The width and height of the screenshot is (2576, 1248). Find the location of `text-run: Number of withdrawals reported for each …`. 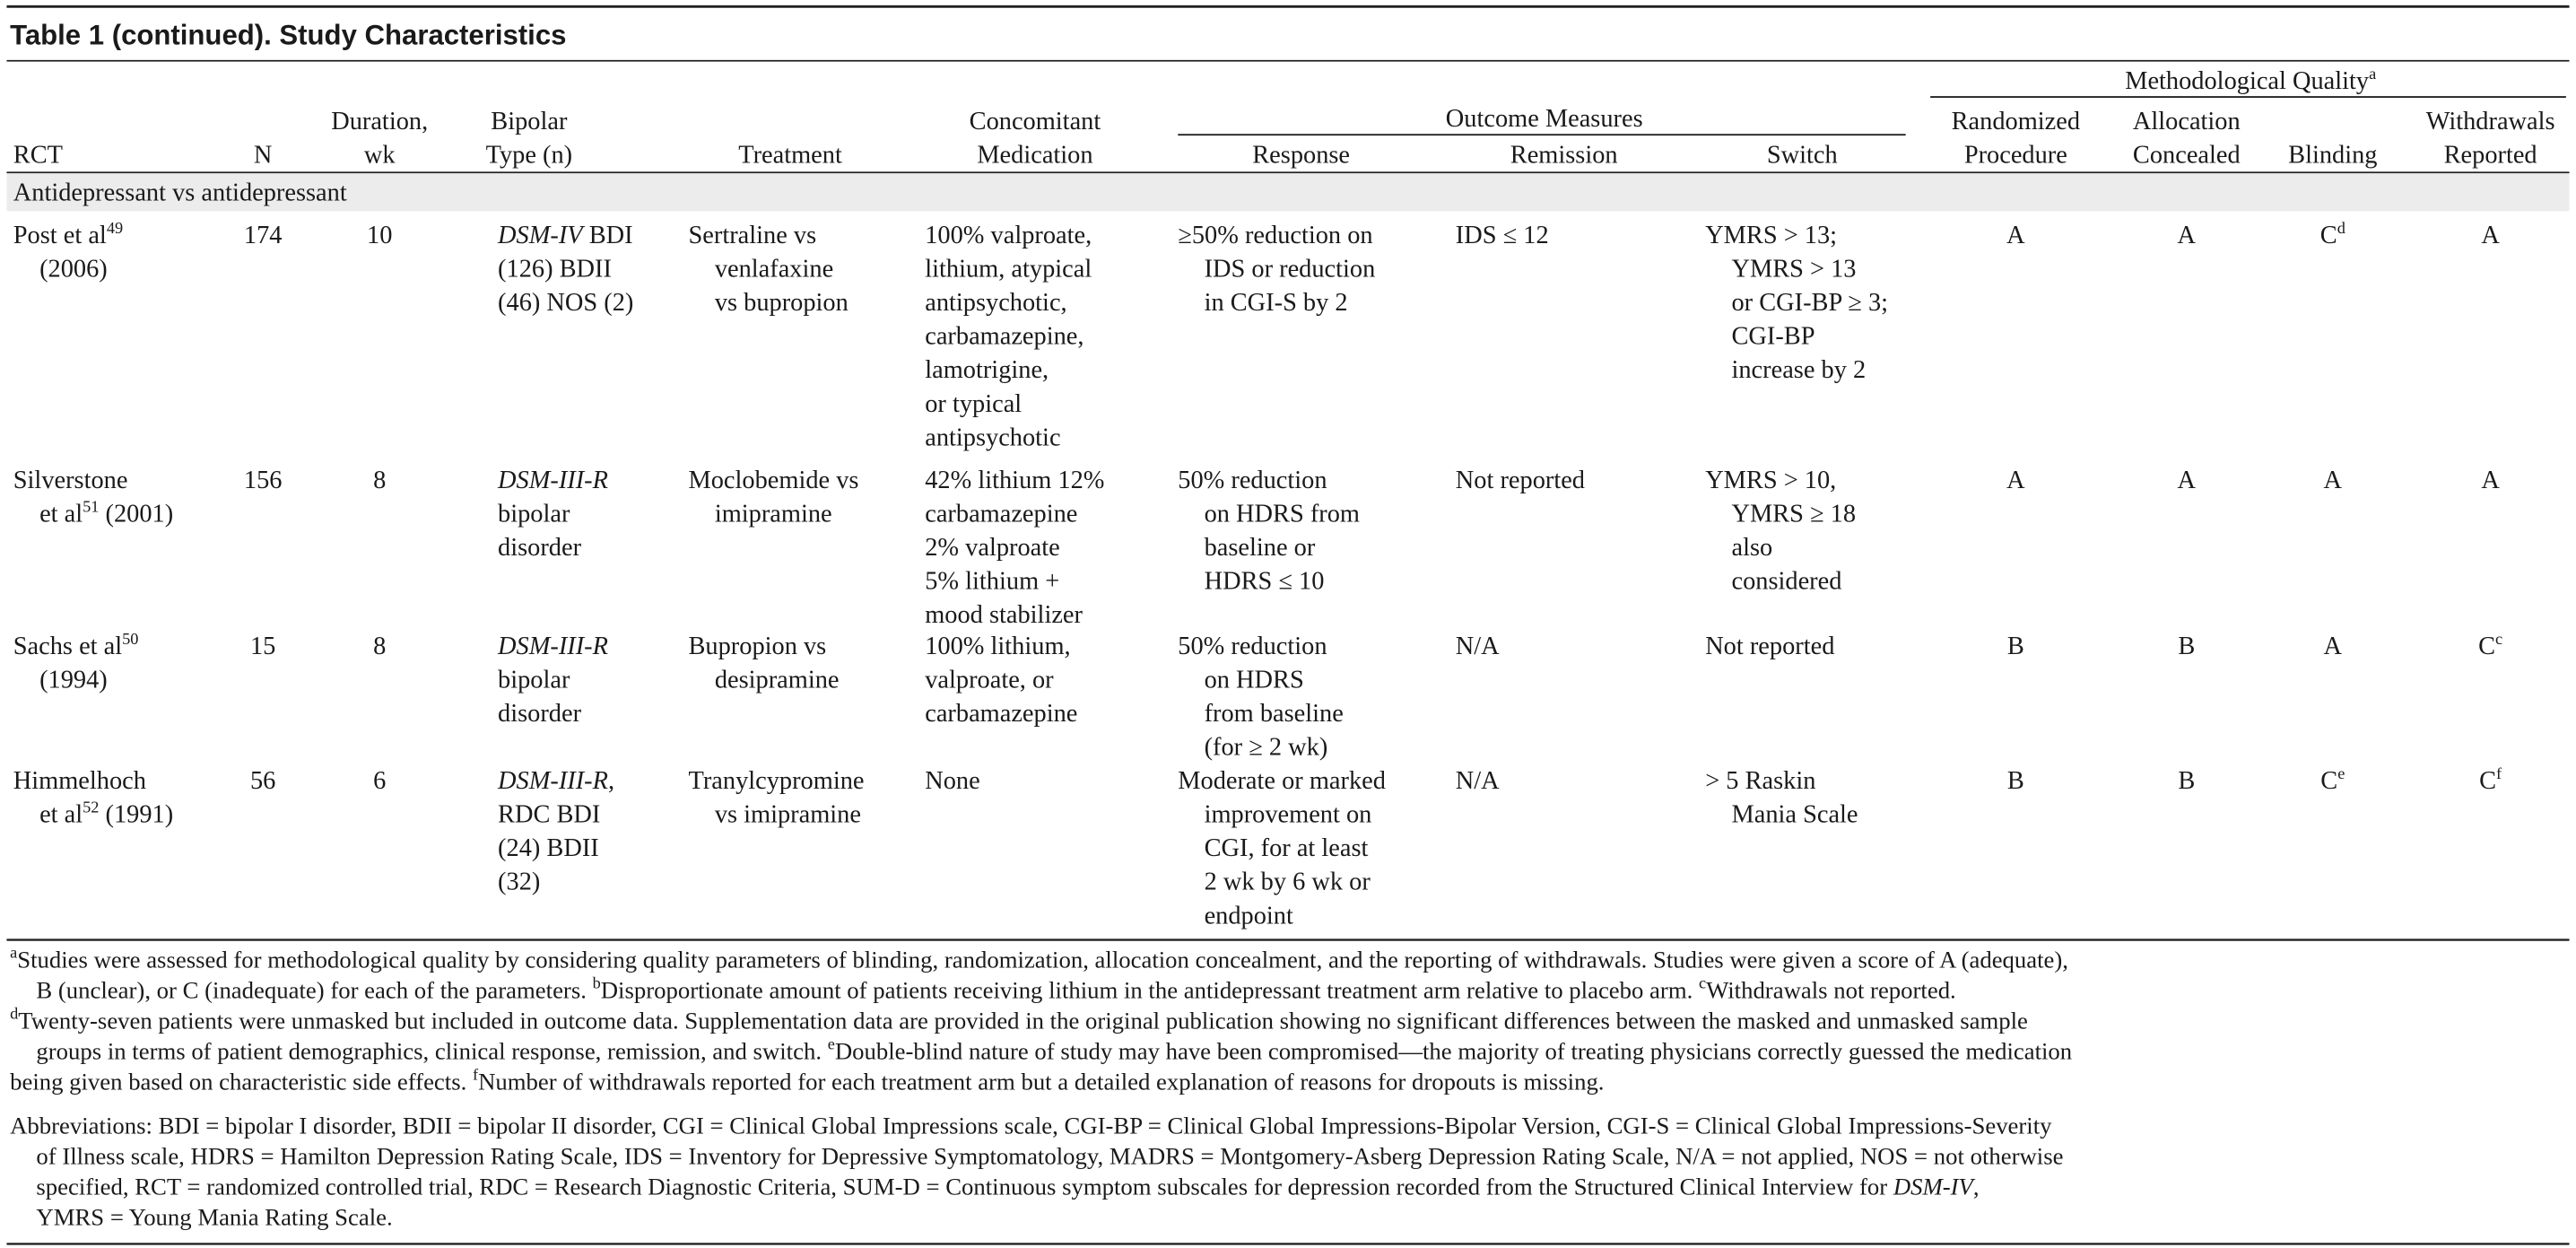

text-run: Number of withdrawals reported for each … is located at coordinates (1041, 1081).